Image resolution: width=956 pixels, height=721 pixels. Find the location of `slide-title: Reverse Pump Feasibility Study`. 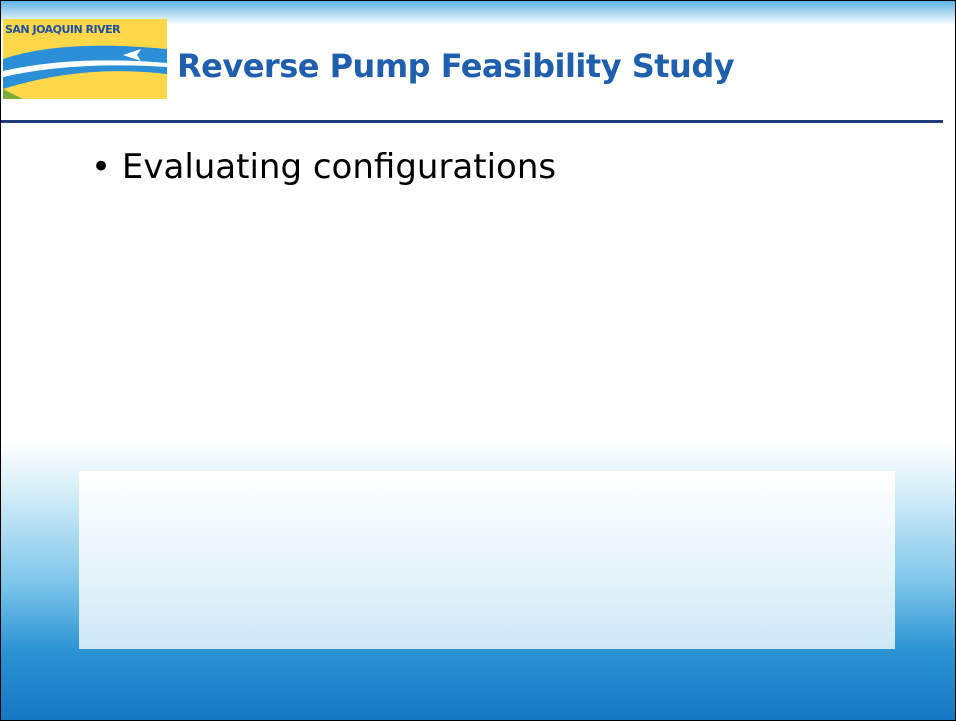

slide-title: Reverse Pump Feasibility Study is located at coordinates (456, 66).